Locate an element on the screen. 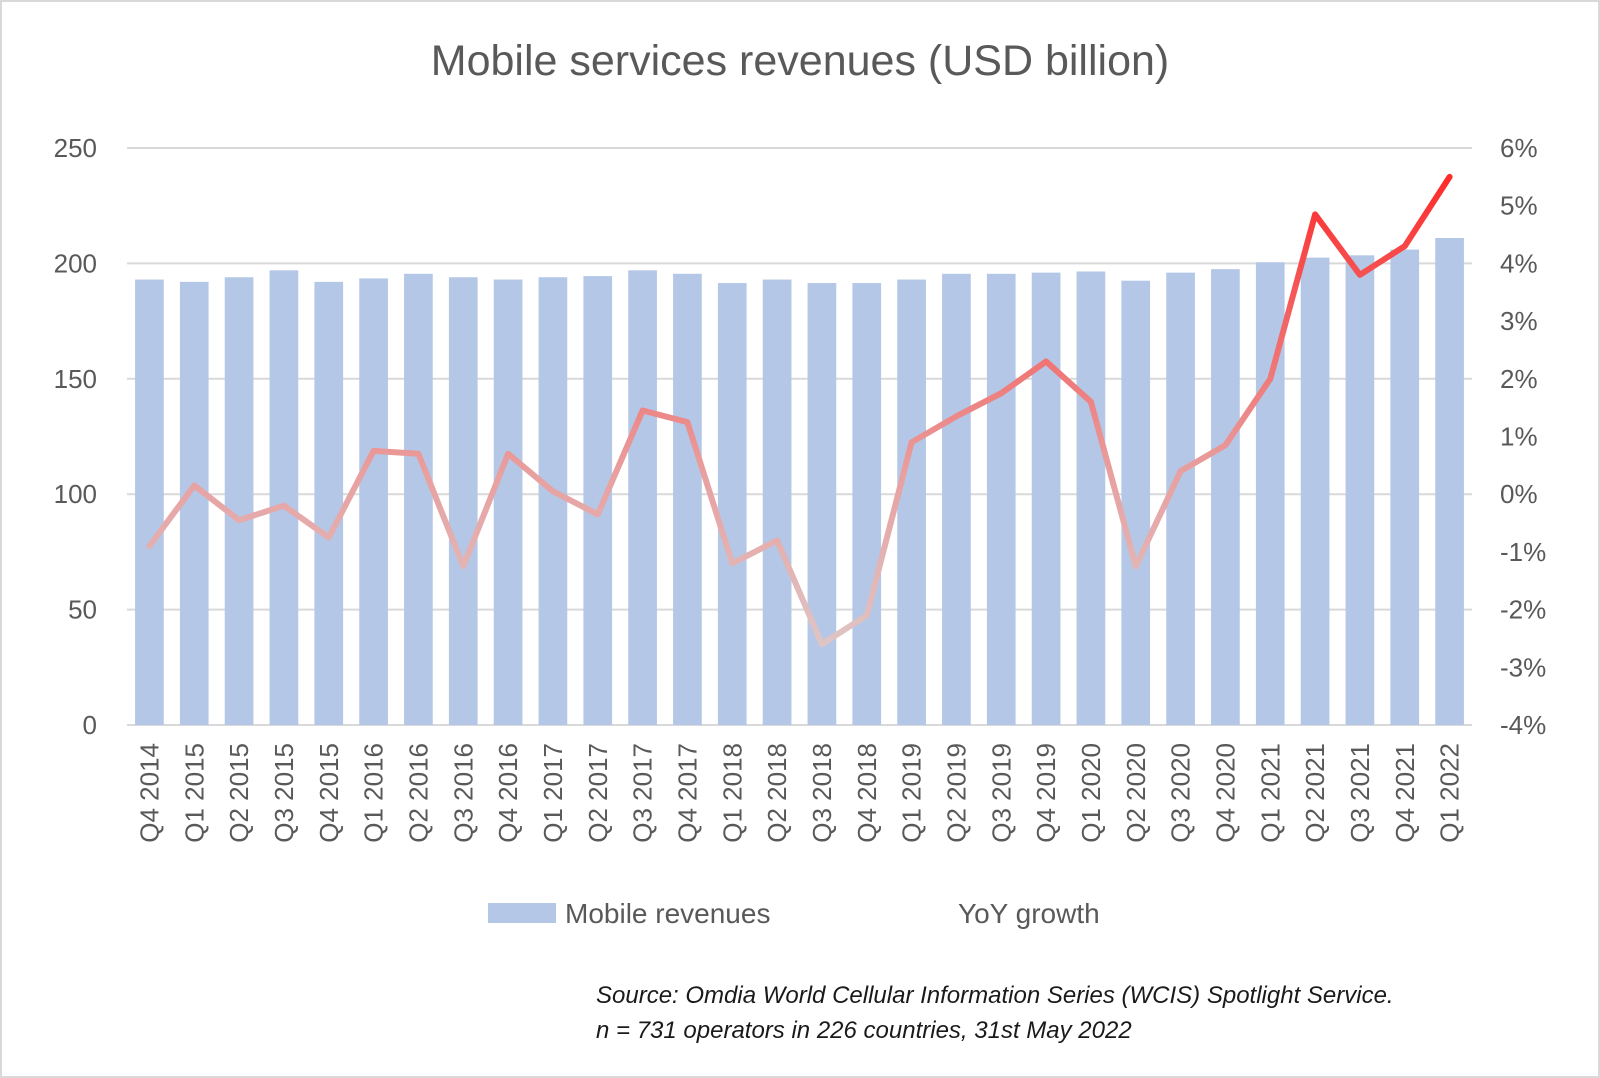  x-tick-label: Q1 2019 is located at coordinates (912, 793).